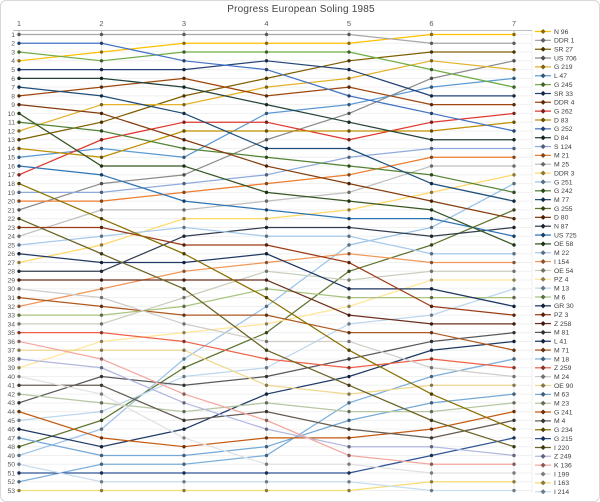 The image size is (600, 502). I want to click on legend-label: N 96, so click(561, 32).